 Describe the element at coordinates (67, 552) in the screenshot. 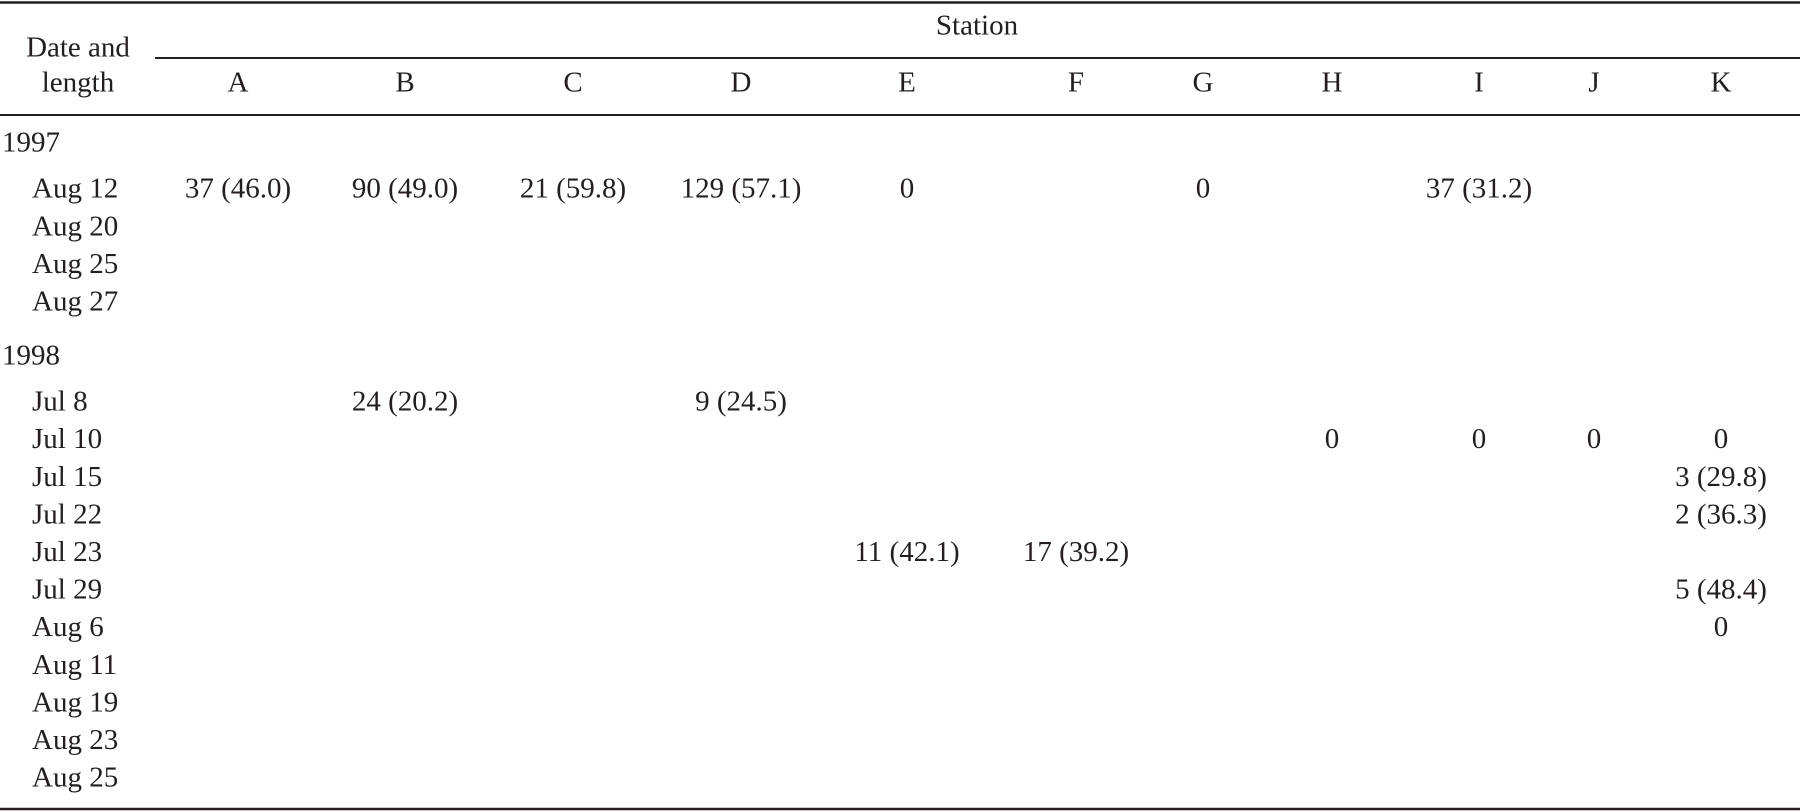

I see `date-label: Jul 23` at that location.